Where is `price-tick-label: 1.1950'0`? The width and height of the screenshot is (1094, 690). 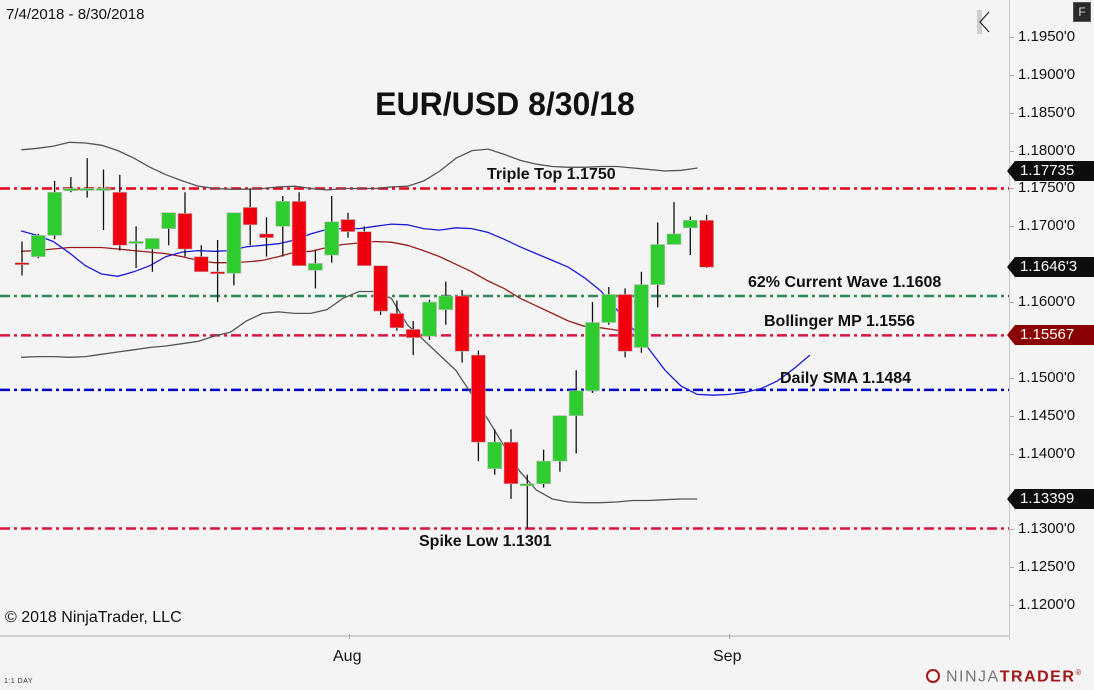
price-tick-label: 1.1950'0 is located at coordinates (1047, 36).